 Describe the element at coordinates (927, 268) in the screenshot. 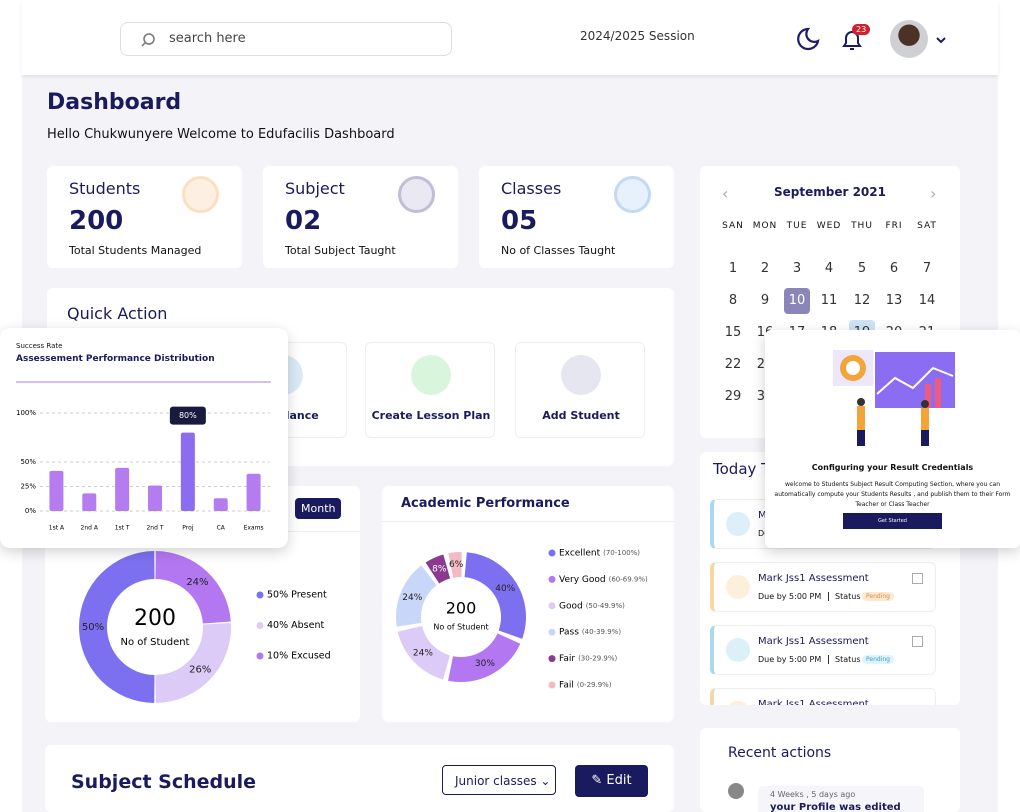

I see `day: 7` at that location.